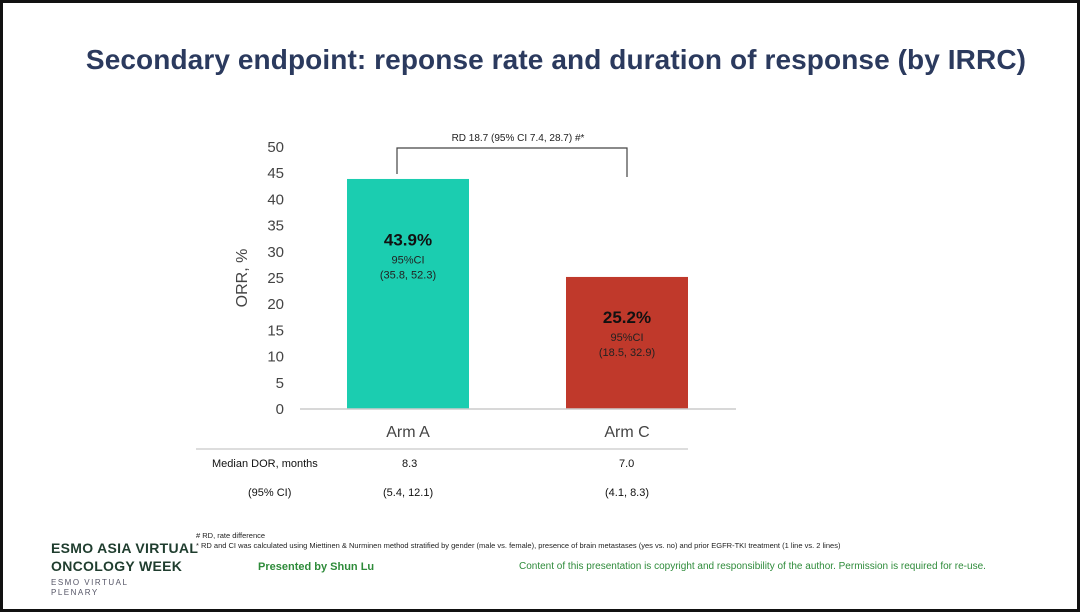  What do you see at coordinates (275, 226) in the screenshot?
I see `y-tick-label: 35` at bounding box center [275, 226].